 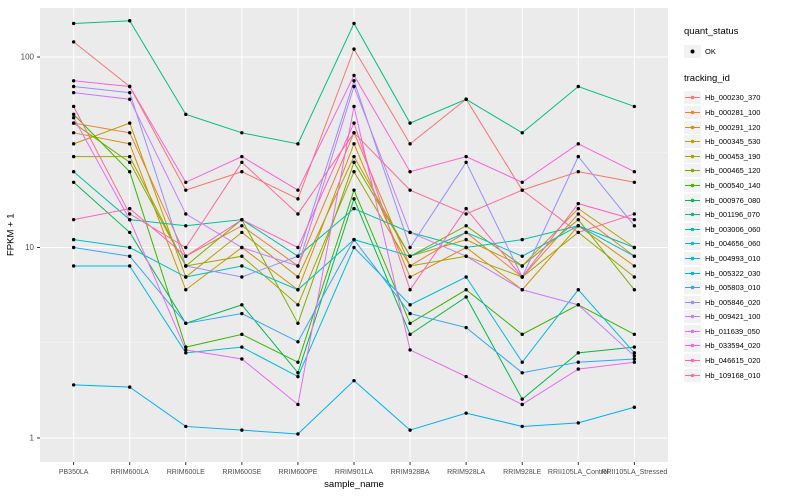 What do you see at coordinates (634, 472) in the screenshot?
I see `x-tick-label: RRII105LA_Stressed` at bounding box center [634, 472].